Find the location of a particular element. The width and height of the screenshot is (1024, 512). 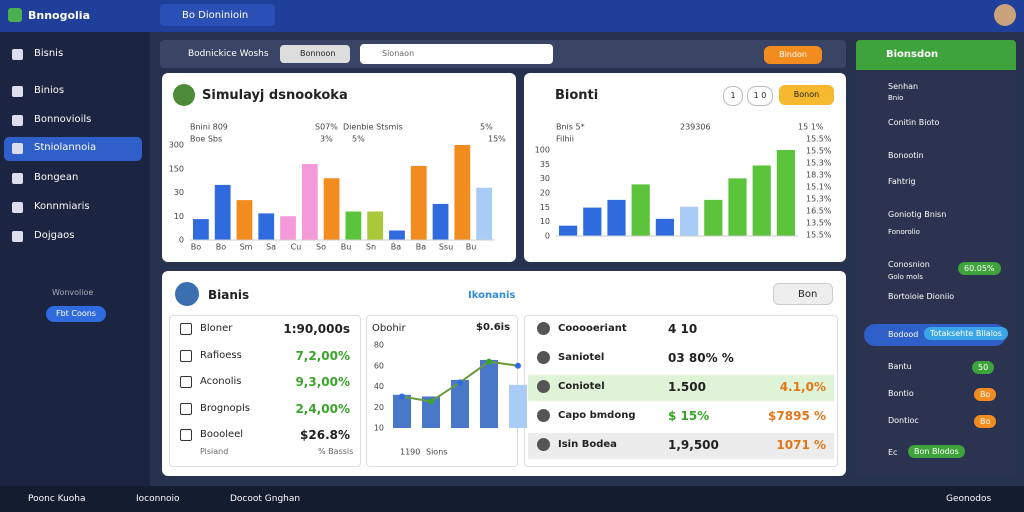

list-label: Brognopls is located at coordinates (225, 408).